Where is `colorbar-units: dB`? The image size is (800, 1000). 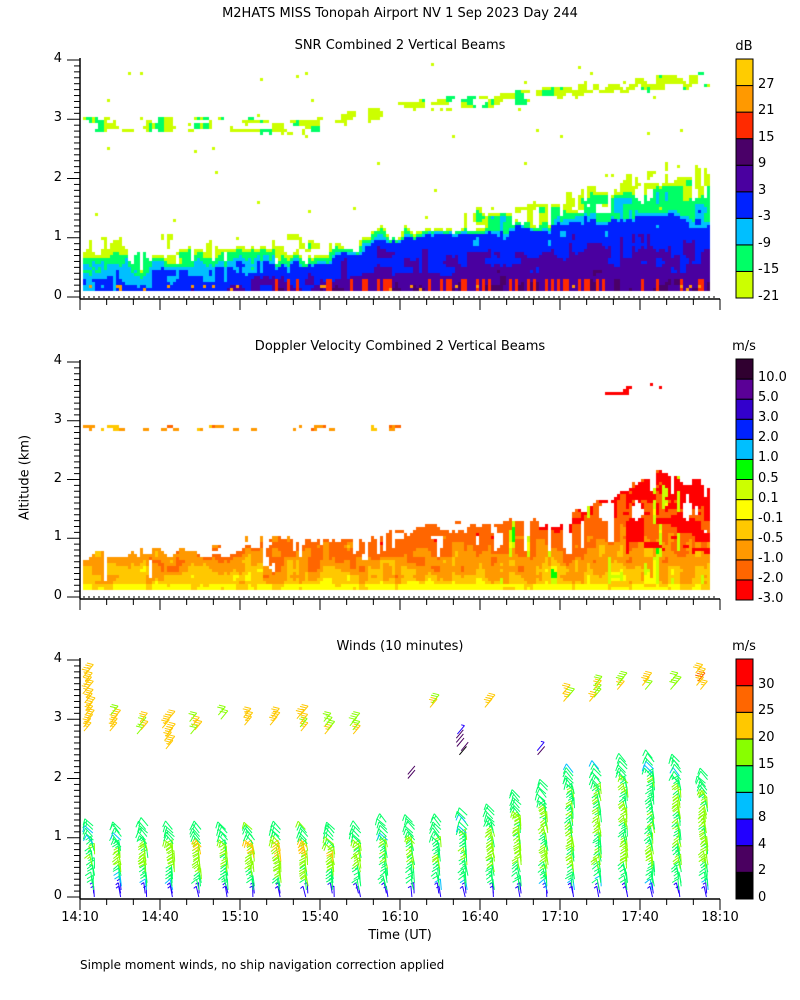
colorbar-units: dB is located at coordinates (744, 46).